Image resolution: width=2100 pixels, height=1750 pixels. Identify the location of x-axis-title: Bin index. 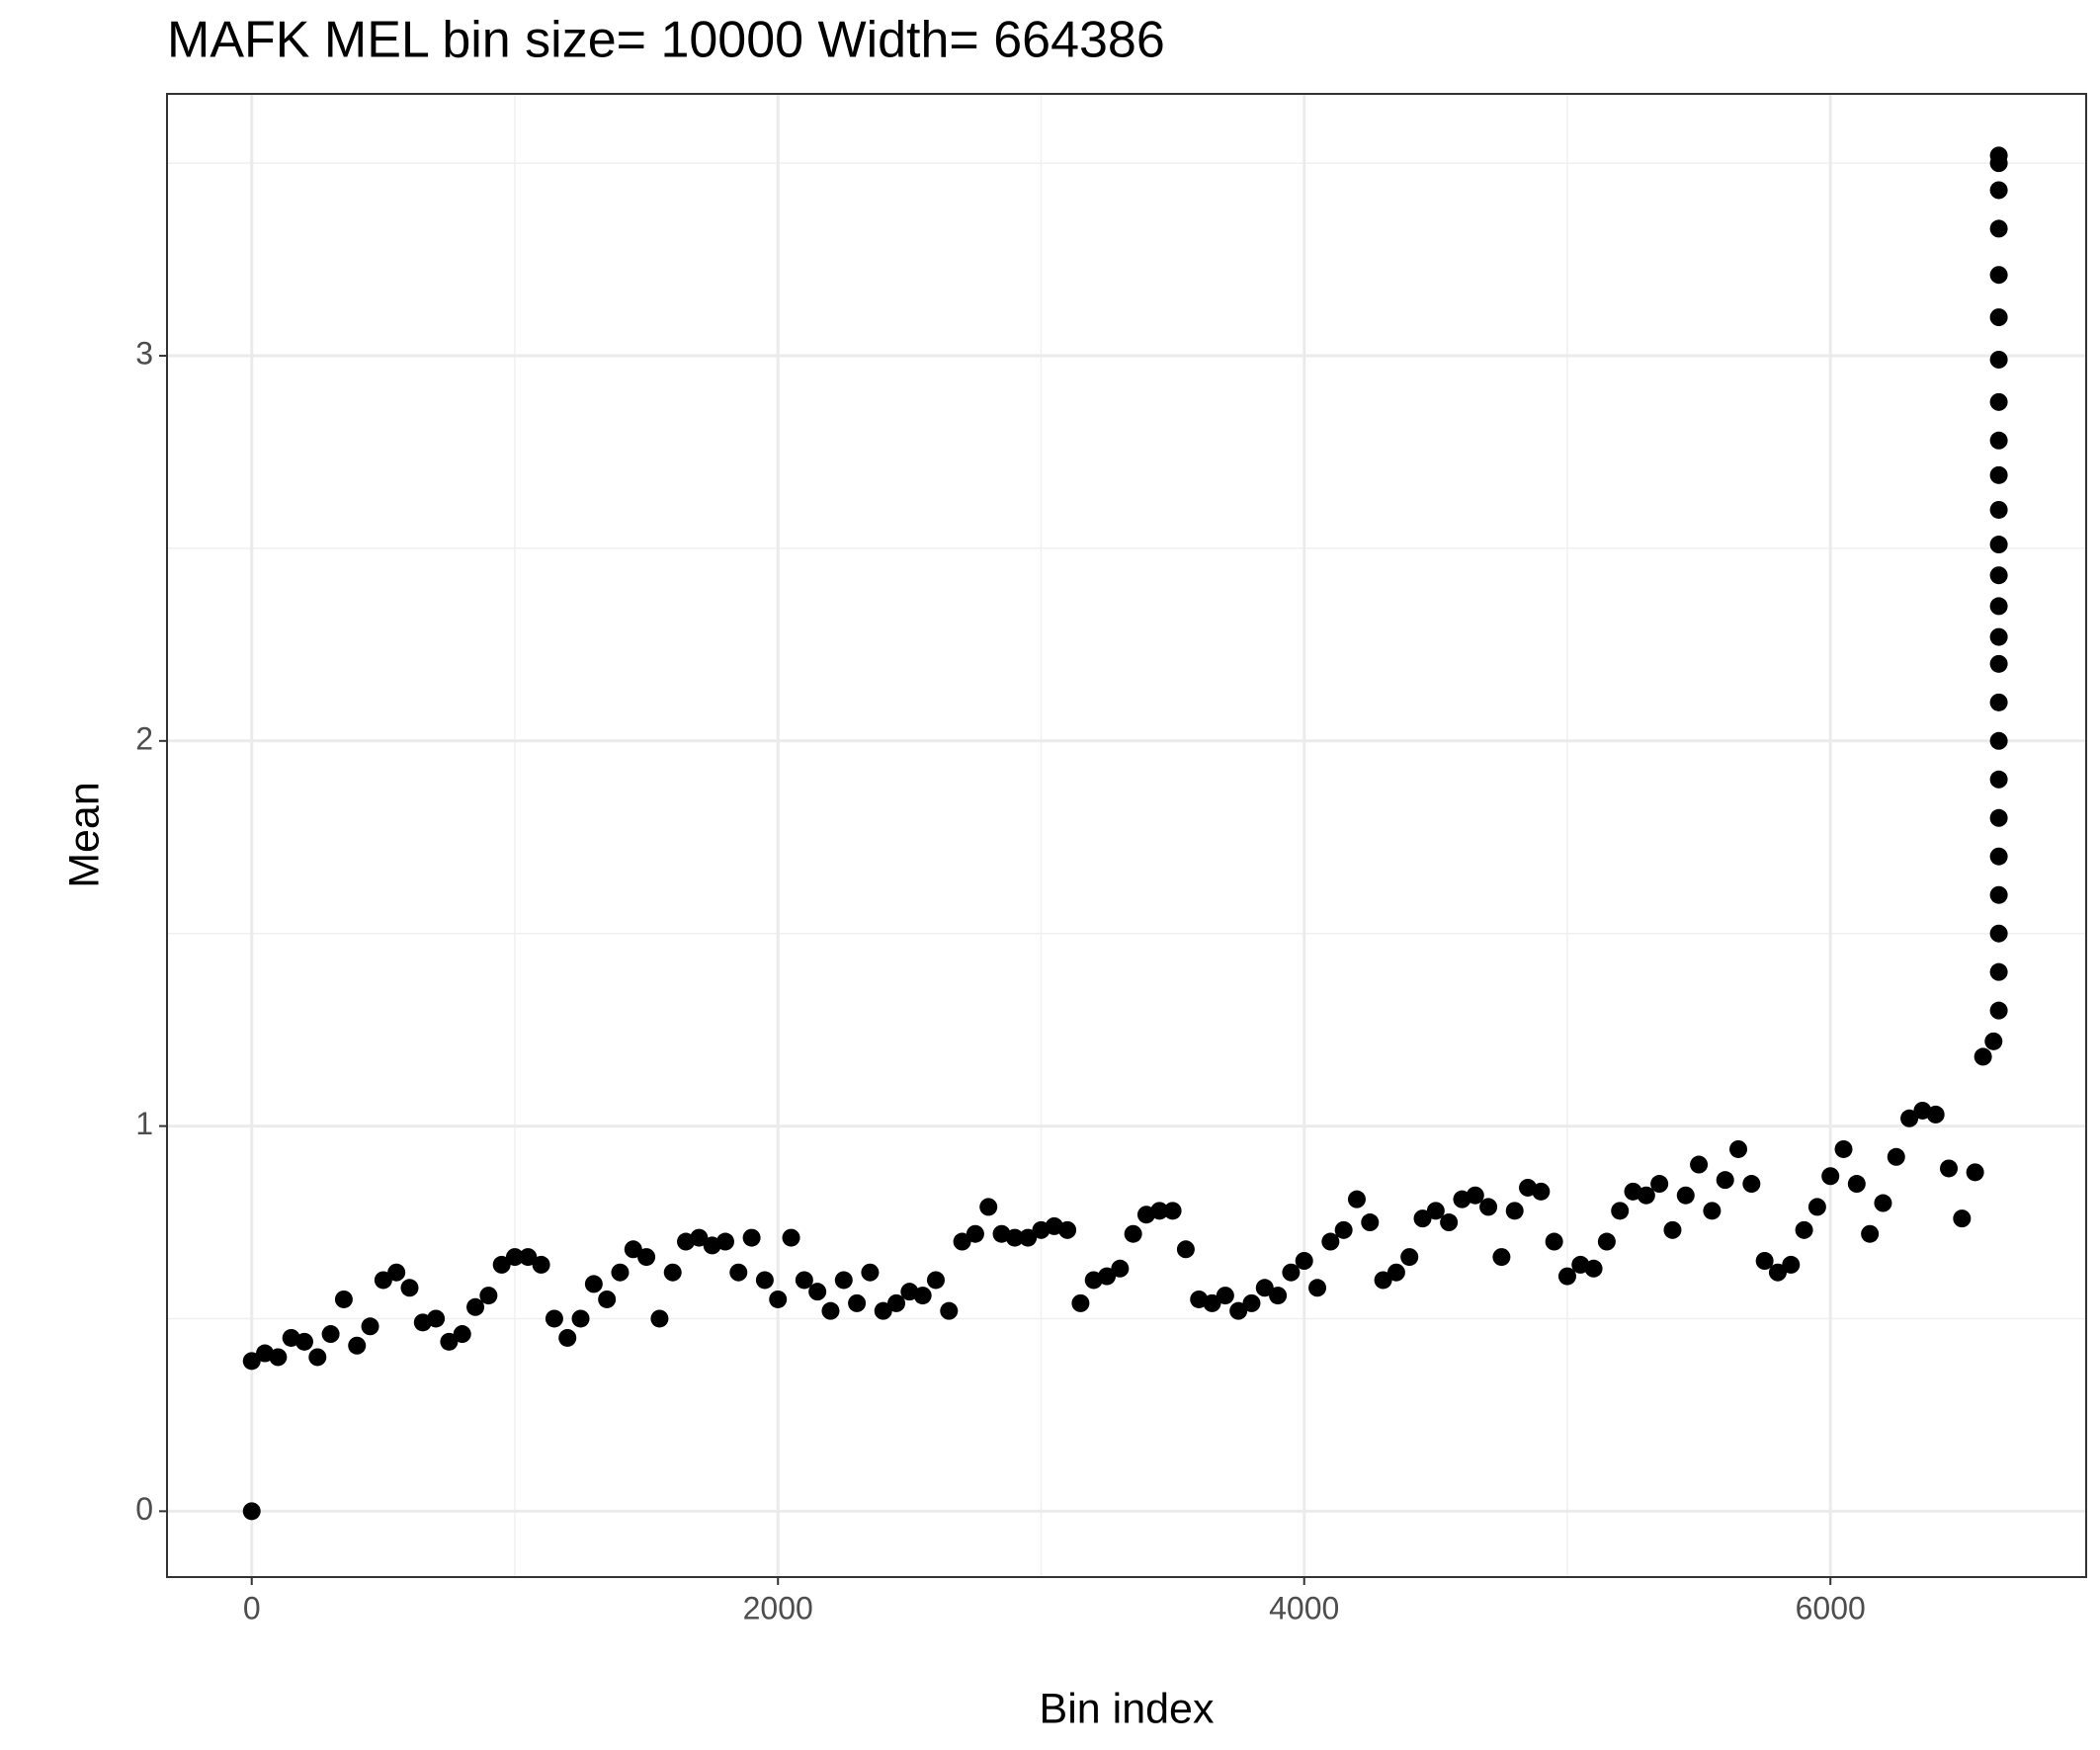
(1127, 1708).